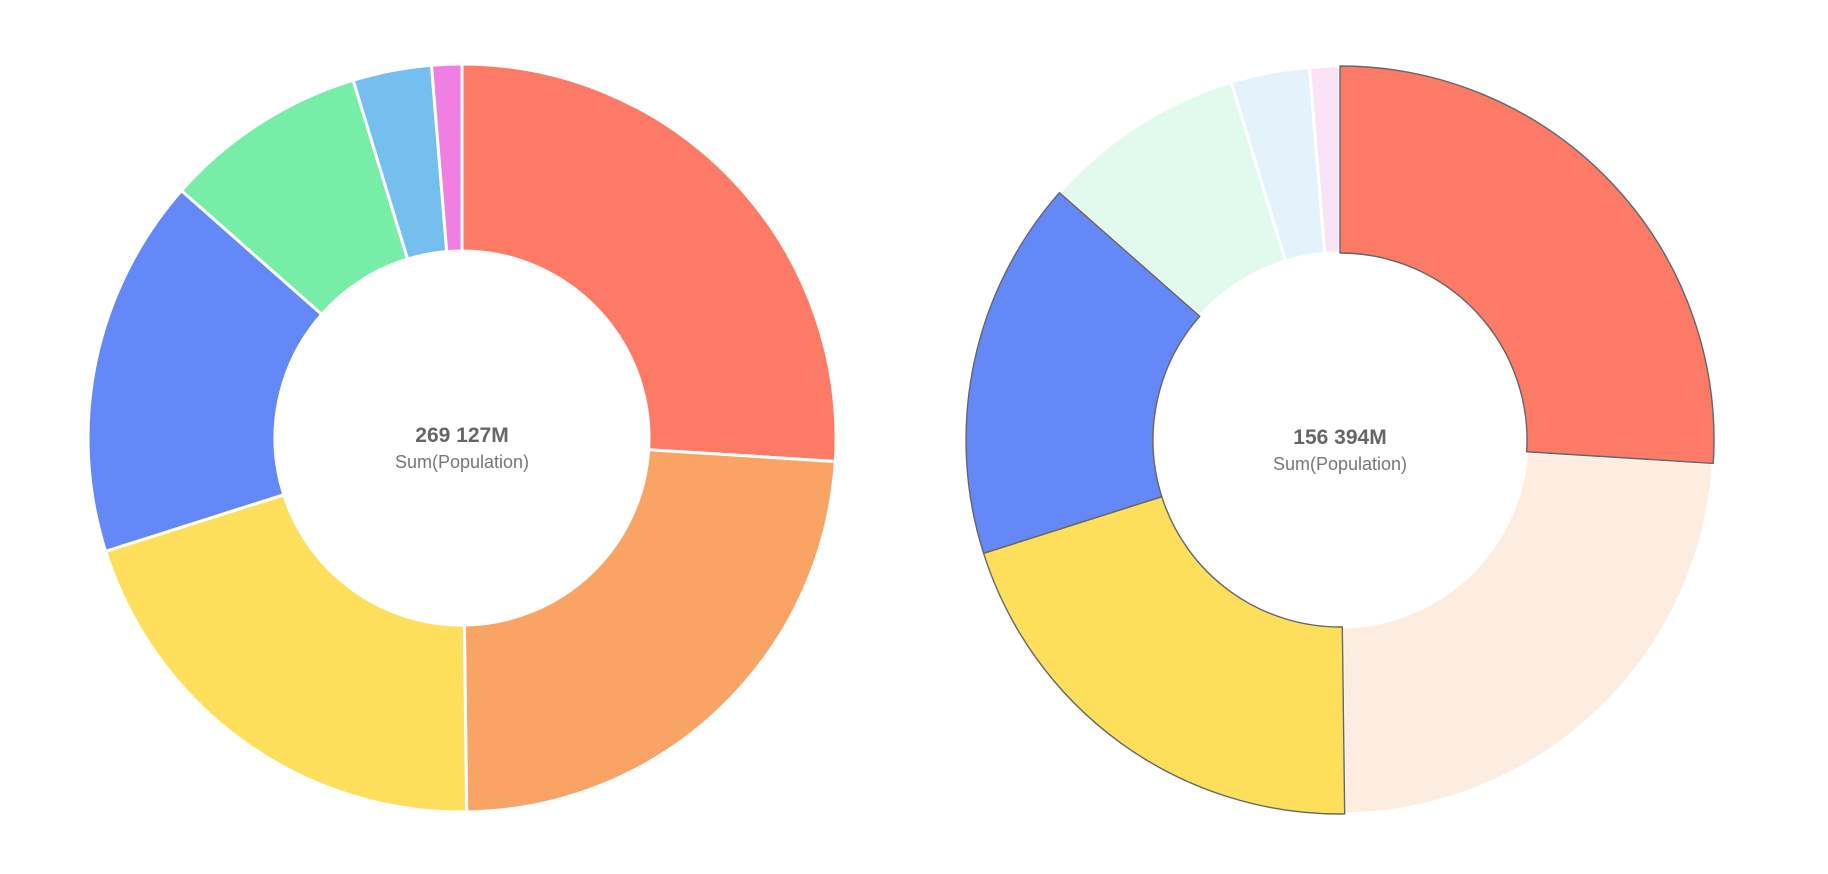  I want to click on center-total-left: 269 127M, so click(461, 435).